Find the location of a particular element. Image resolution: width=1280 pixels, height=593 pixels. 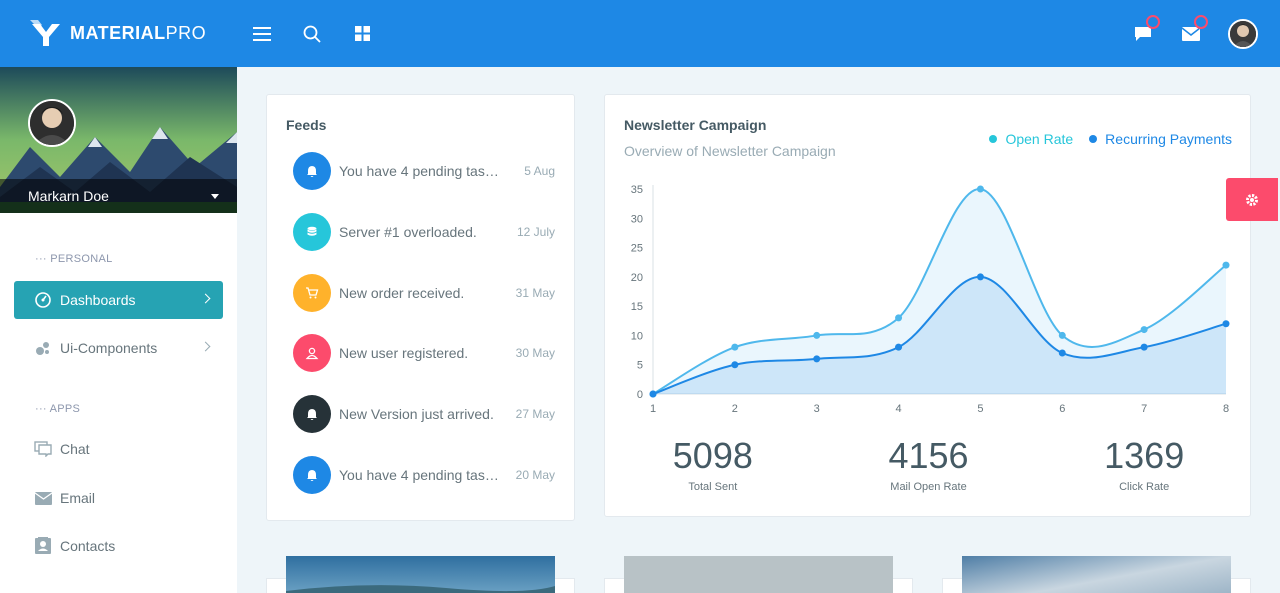

sidebar-item-dashboards: Dashboards is located at coordinates (118, 300).